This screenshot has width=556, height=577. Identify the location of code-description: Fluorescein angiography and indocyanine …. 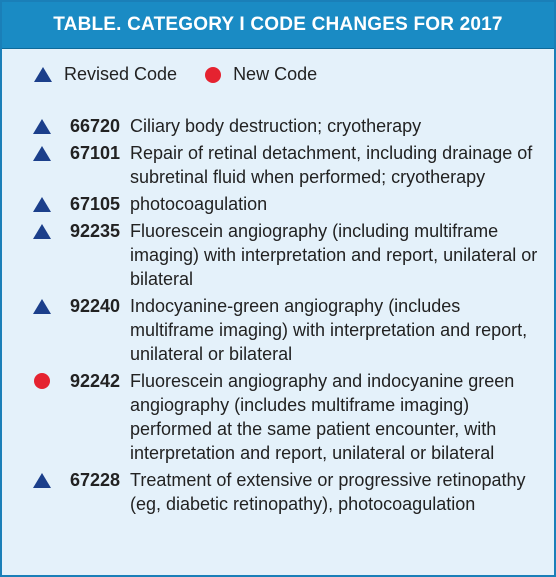
(322, 417).